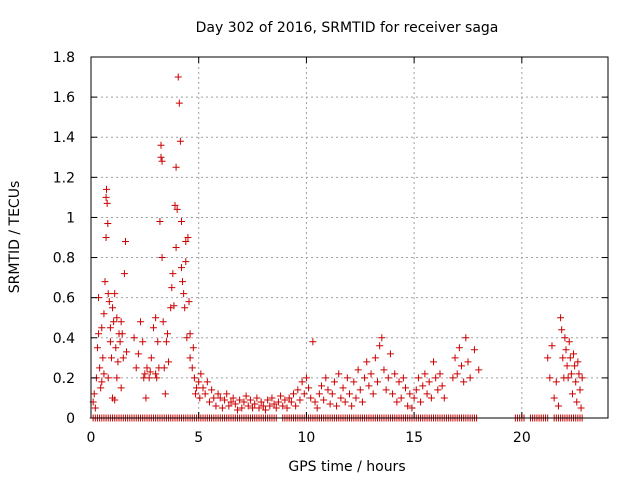  What do you see at coordinates (64, 178) in the screenshot?
I see `y-tick-label: 1.2` at bounding box center [64, 178].